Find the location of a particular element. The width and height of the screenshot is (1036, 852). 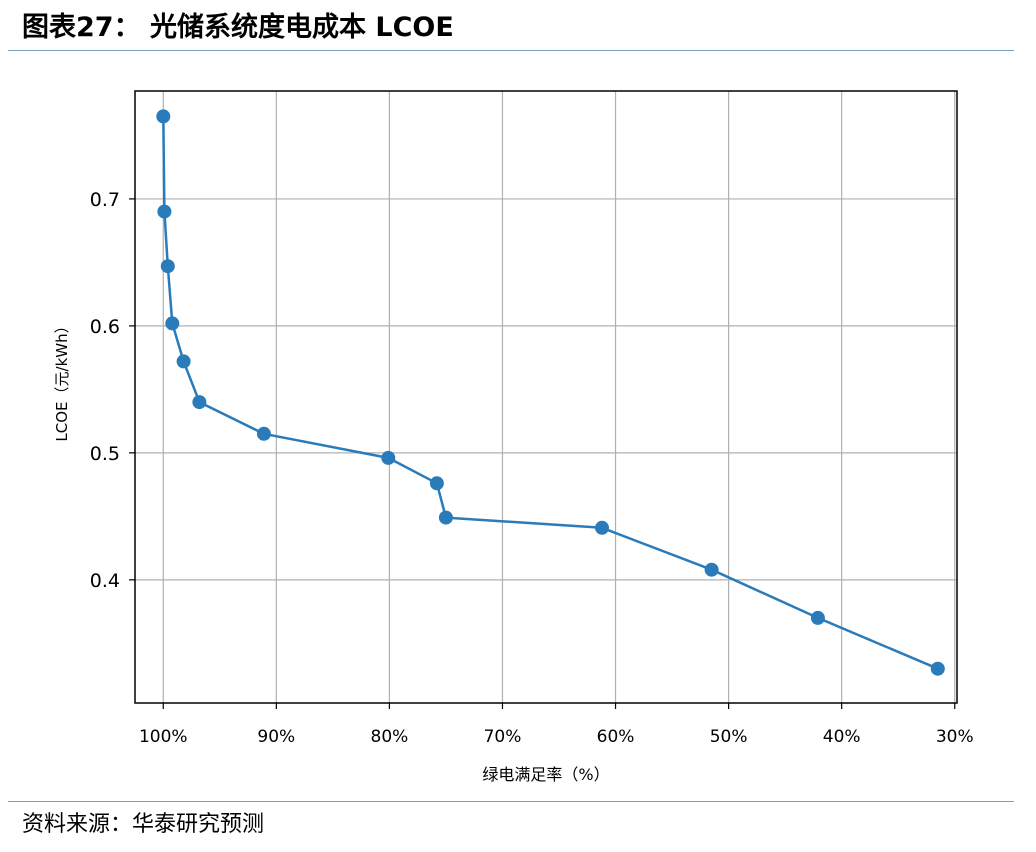

y-tick-label: 0.7 is located at coordinates (105, 200).